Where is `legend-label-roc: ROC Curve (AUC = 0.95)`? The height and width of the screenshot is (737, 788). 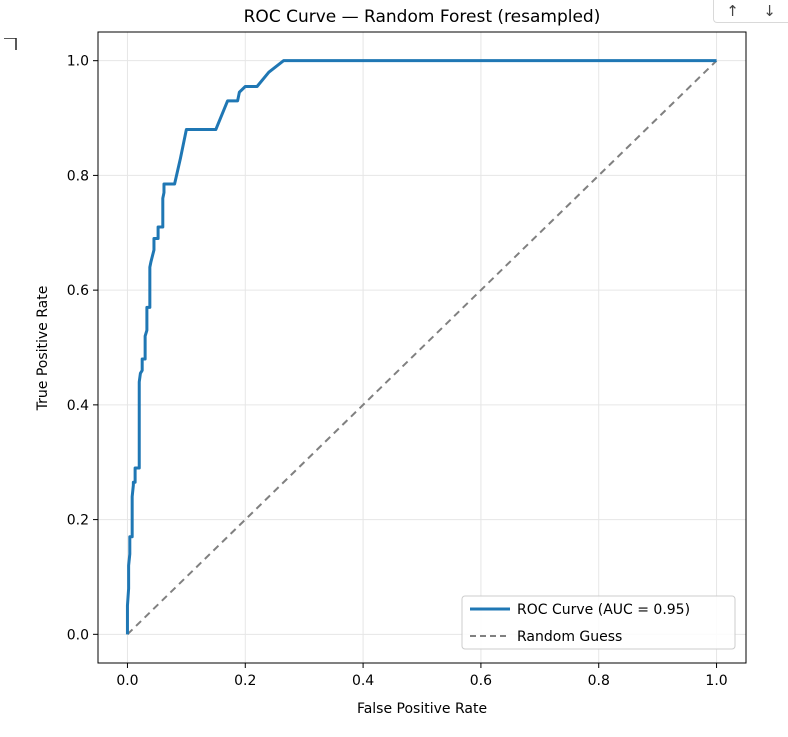
legend-label-roc: ROC Curve (AUC = 0.95) is located at coordinates (603, 610).